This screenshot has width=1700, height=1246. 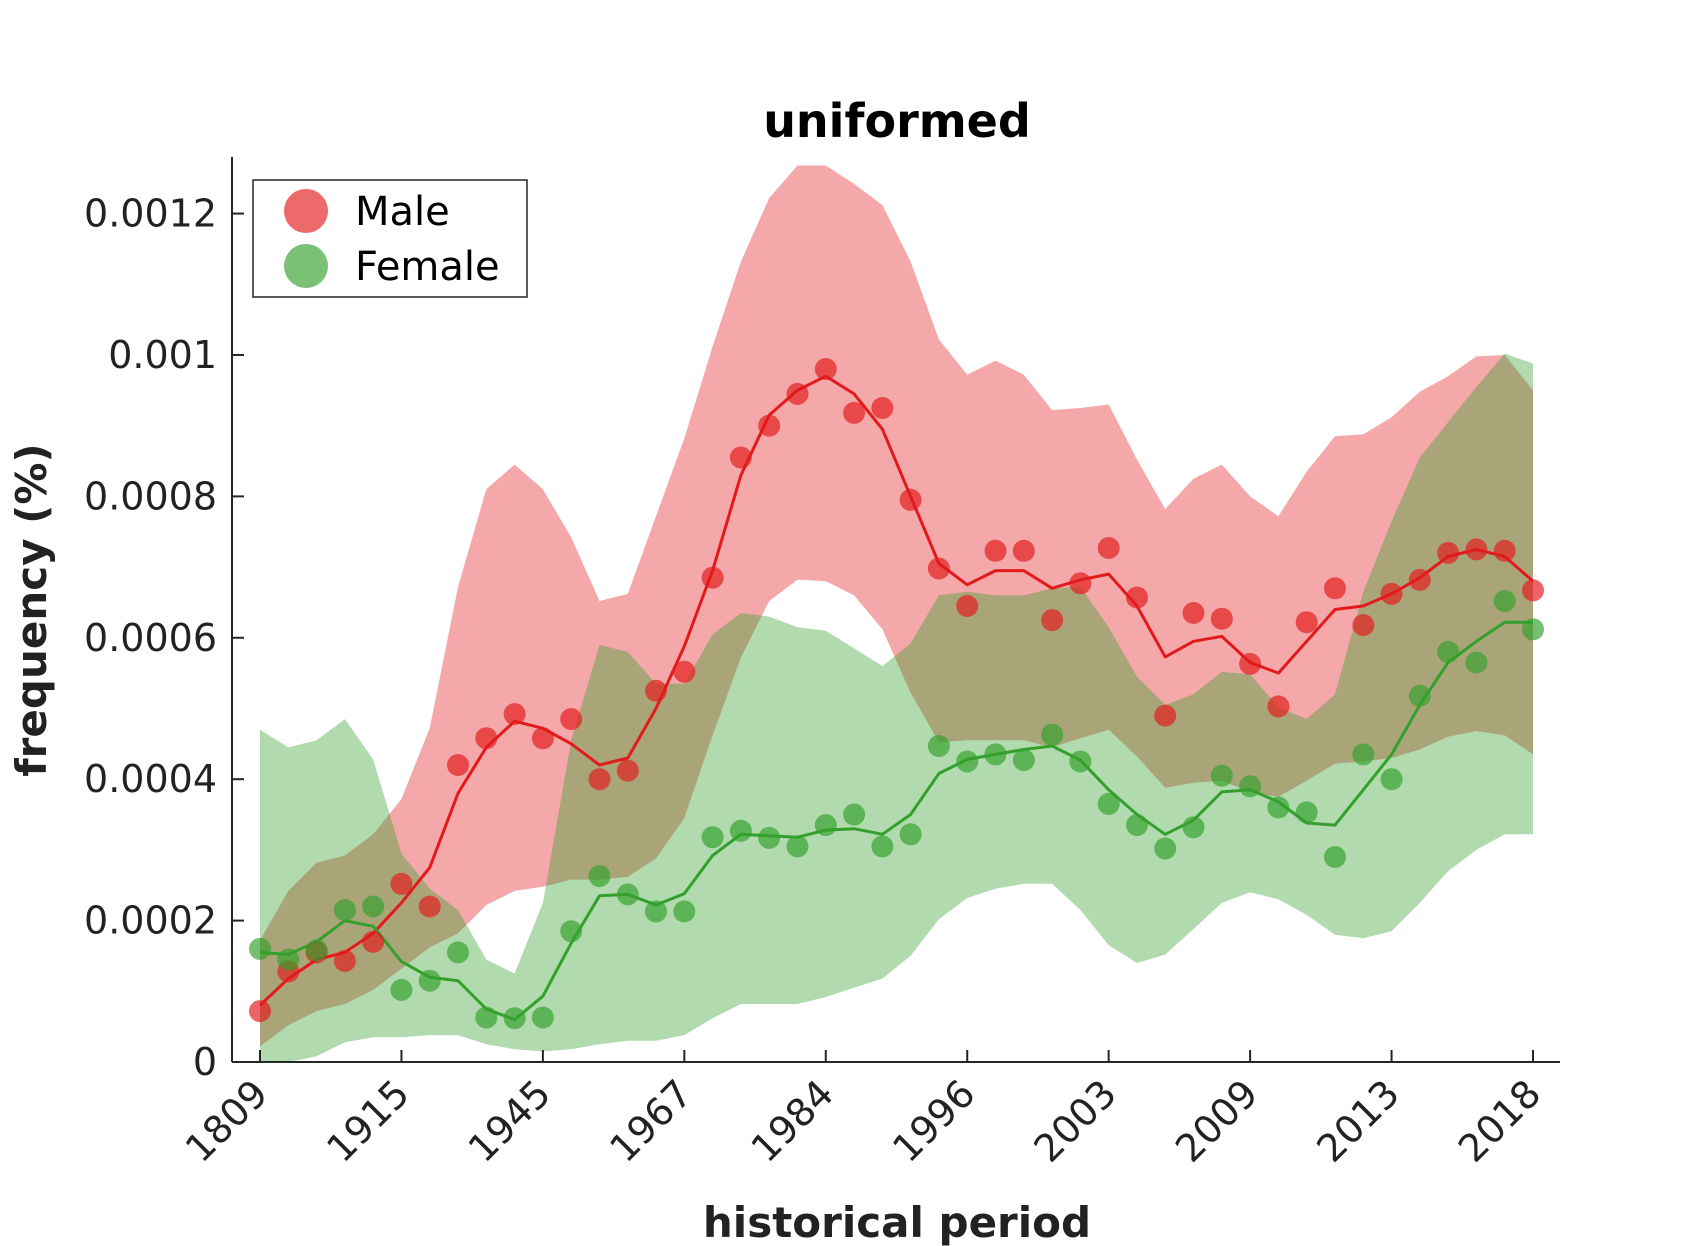 I want to click on y-tick-label: 0.001, so click(x=162, y=355).